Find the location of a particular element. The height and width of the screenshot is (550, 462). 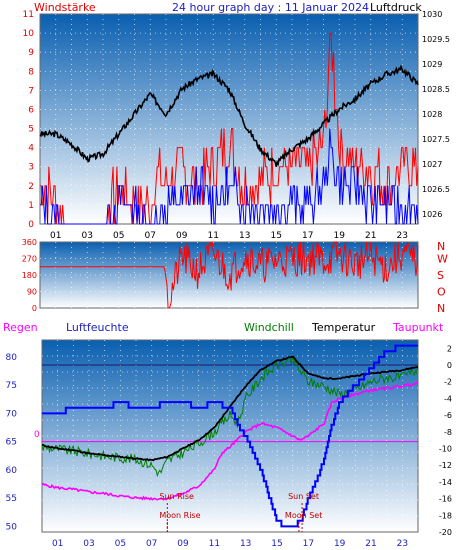

humidity-tick-label: 60 is located at coordinates (12, 471).